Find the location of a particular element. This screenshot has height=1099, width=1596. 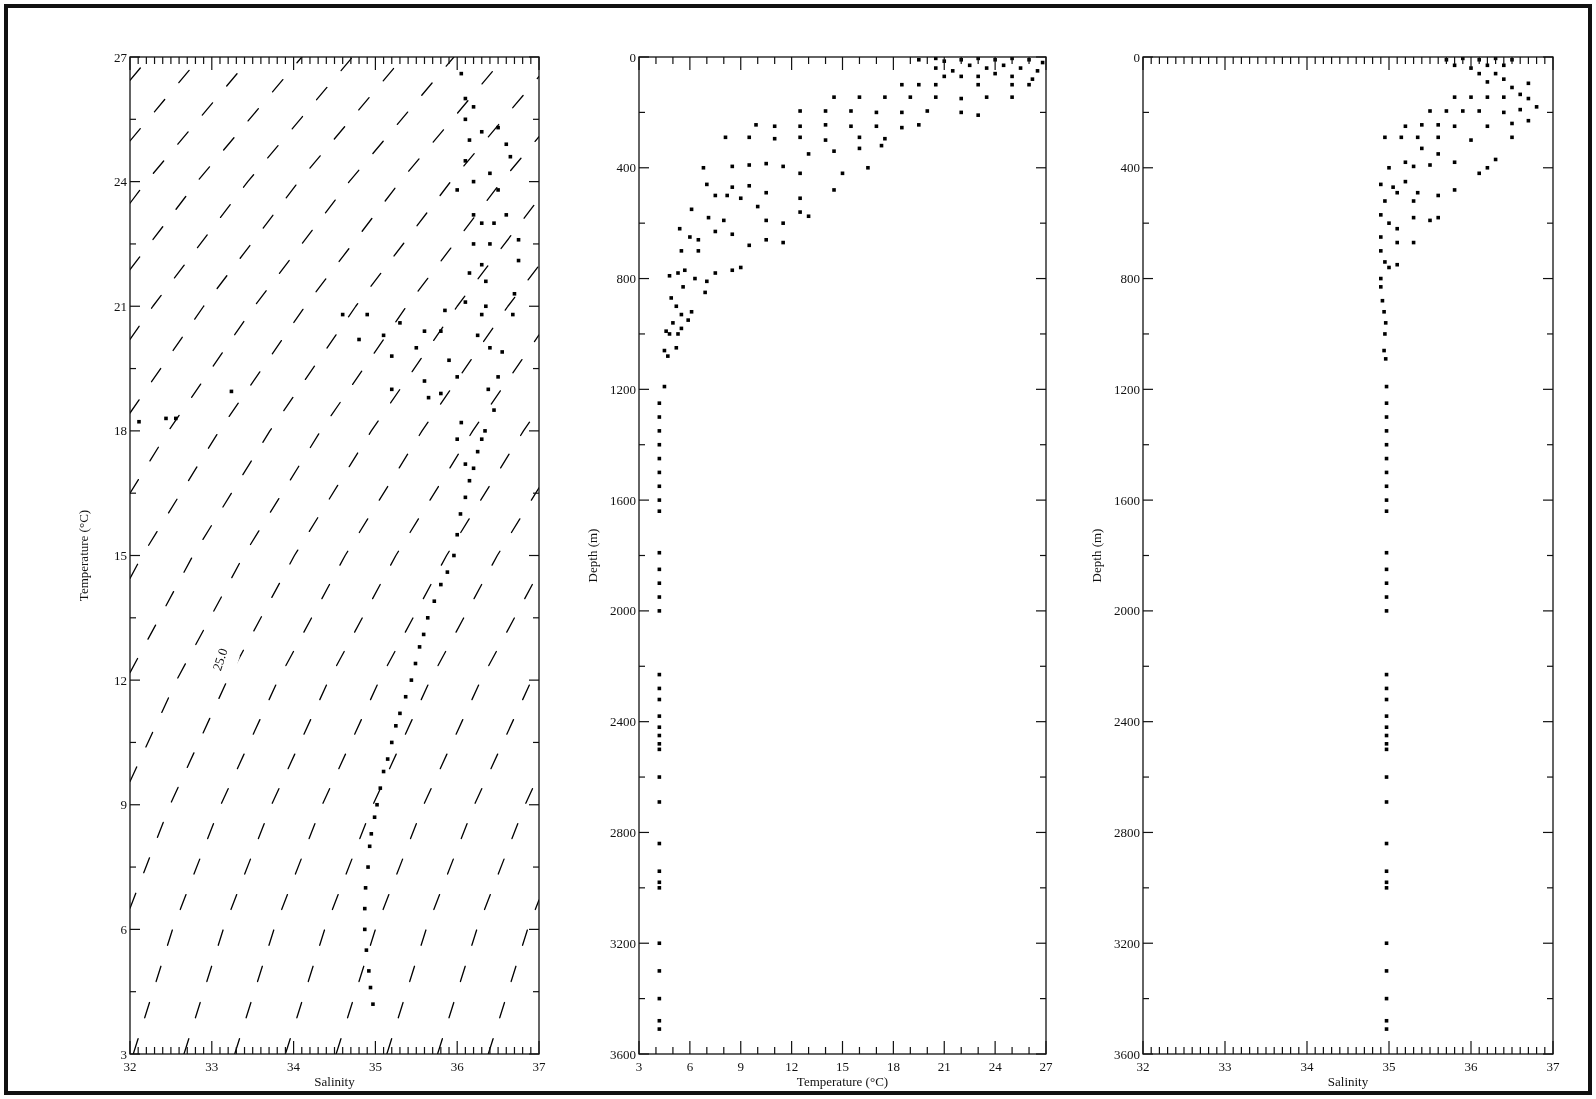

x-tick-label: 12 is located at coordinates (792, 1066).